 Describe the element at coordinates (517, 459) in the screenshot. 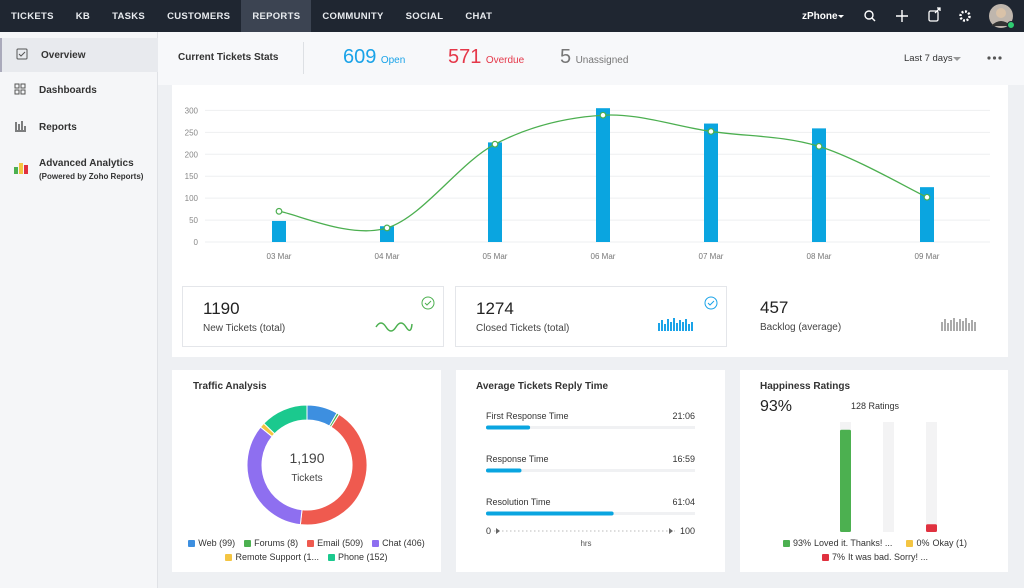

I see `metric-label: Response Time` at that location.